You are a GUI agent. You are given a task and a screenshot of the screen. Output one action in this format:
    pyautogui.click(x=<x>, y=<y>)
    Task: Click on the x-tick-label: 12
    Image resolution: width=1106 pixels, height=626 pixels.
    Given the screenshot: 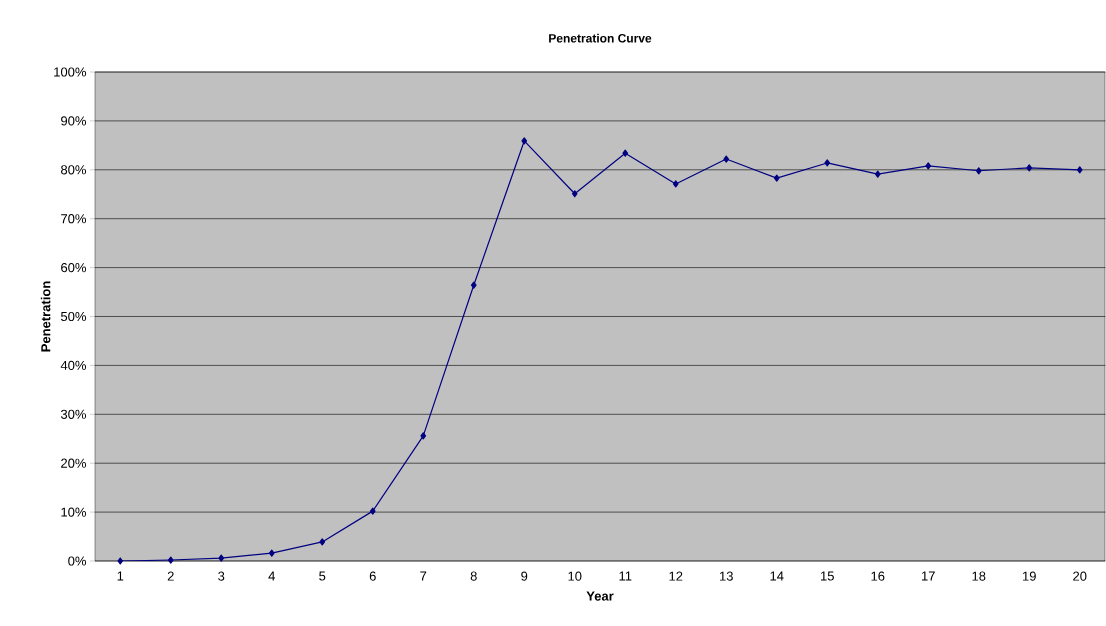 What is the action you would take?
    pyautogui.click(x=676, y=576)
    